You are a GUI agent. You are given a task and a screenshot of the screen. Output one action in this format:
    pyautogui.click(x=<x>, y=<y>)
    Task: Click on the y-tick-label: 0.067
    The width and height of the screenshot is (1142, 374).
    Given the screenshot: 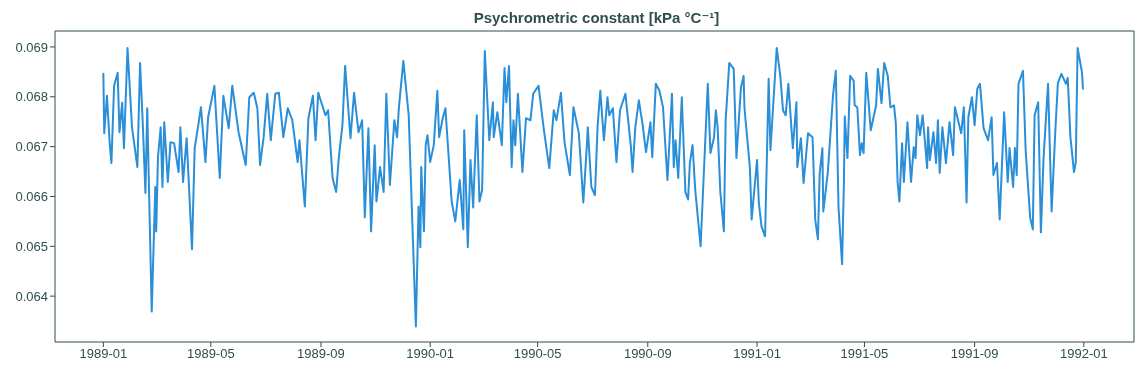 What is the action you would take?
    pyautogui.click(x=31, y=147)
    